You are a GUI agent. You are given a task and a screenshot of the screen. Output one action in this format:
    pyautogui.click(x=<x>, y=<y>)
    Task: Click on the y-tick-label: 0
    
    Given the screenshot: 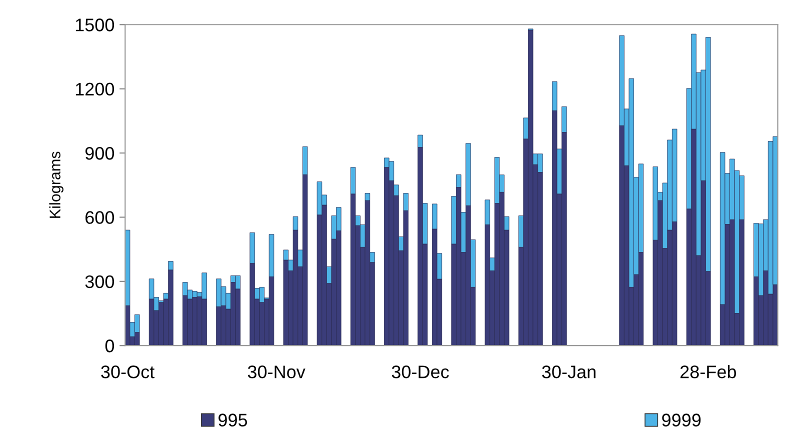 What is the action you would take?
    pyautogui.click(x=109, y=346)
    